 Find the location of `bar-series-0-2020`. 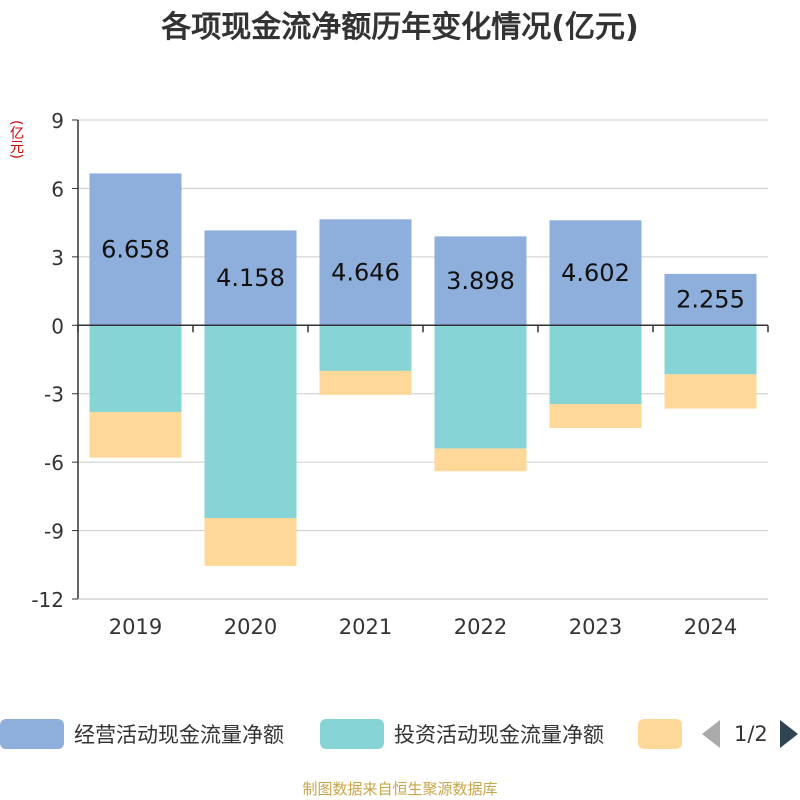

bar-series-0-2020 is located at coordinates (250, 278).